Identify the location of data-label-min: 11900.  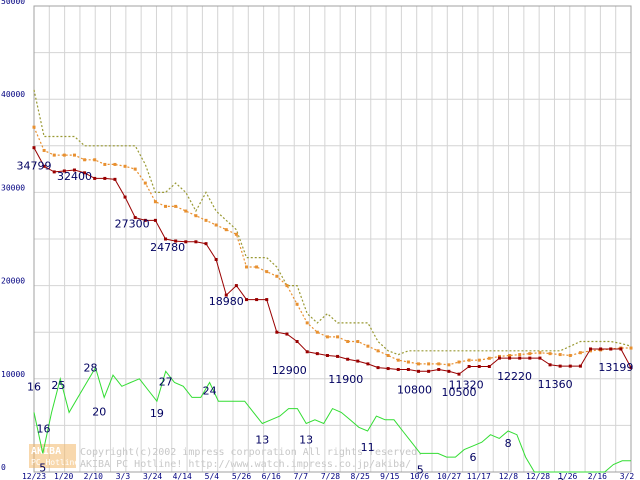
(345, 379).